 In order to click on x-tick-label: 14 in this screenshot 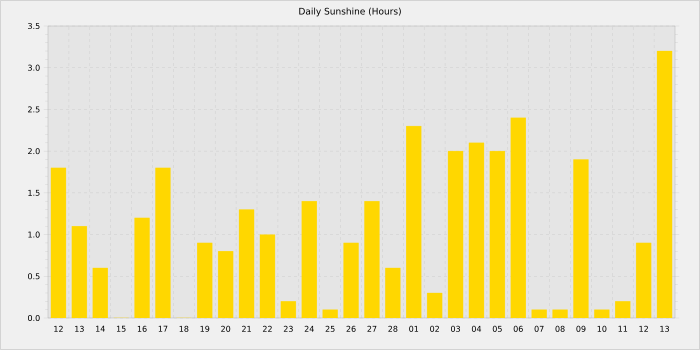, I will do `click(100, 329)`.